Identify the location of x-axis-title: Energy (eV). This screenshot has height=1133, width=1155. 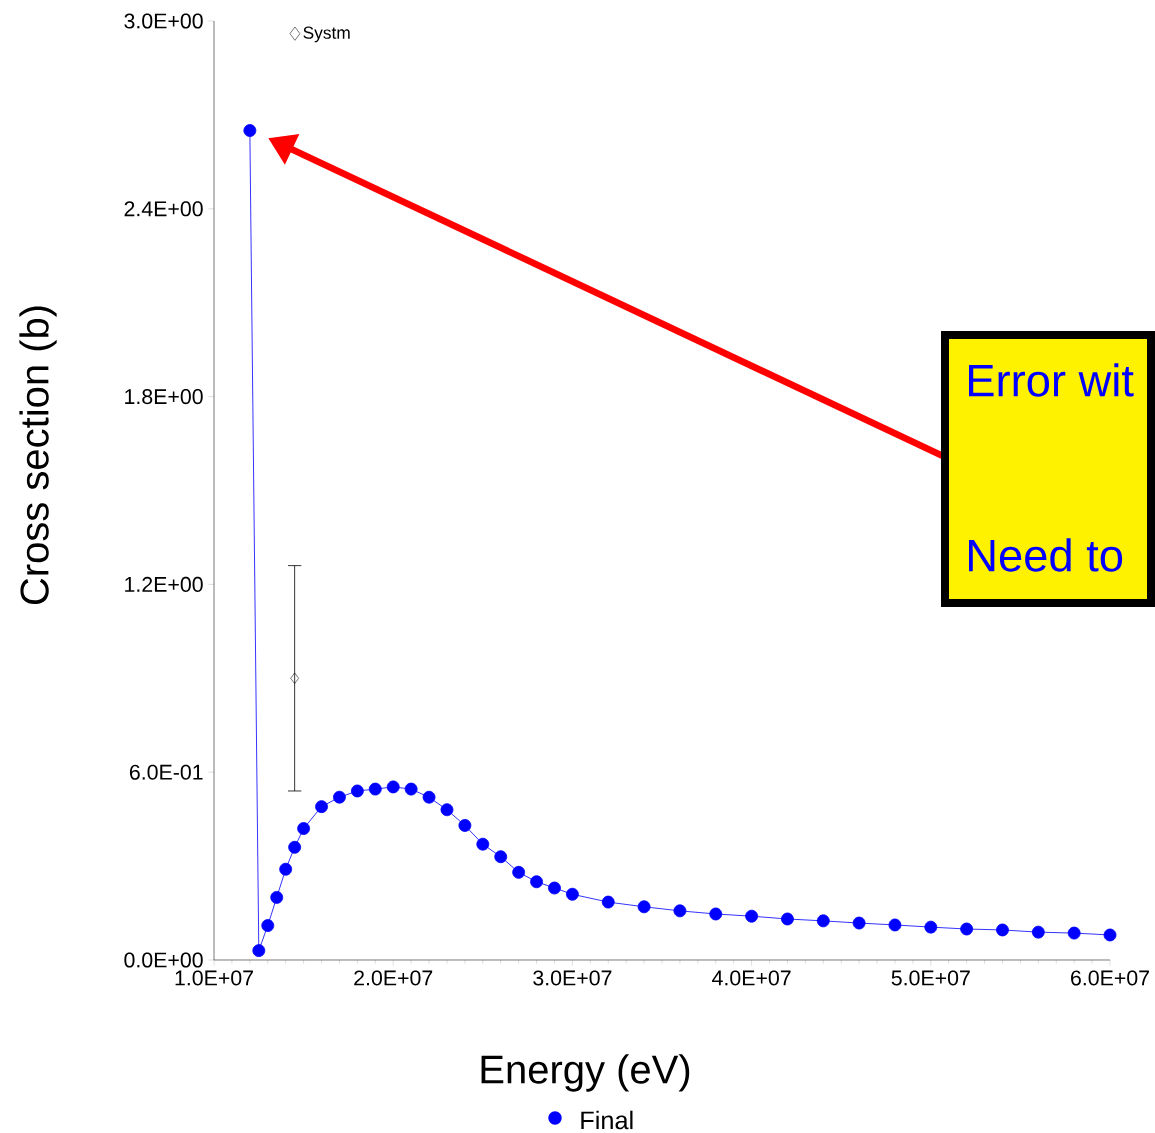
(585, 1073).